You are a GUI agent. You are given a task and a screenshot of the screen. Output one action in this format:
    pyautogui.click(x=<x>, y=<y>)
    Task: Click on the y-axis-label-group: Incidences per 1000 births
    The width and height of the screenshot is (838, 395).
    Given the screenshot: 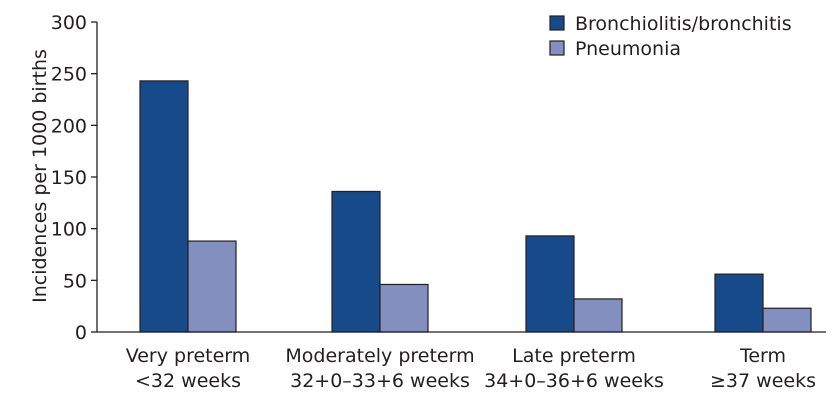 What is the action you would take?
    pyautogui.click(x=40, y=176)
    